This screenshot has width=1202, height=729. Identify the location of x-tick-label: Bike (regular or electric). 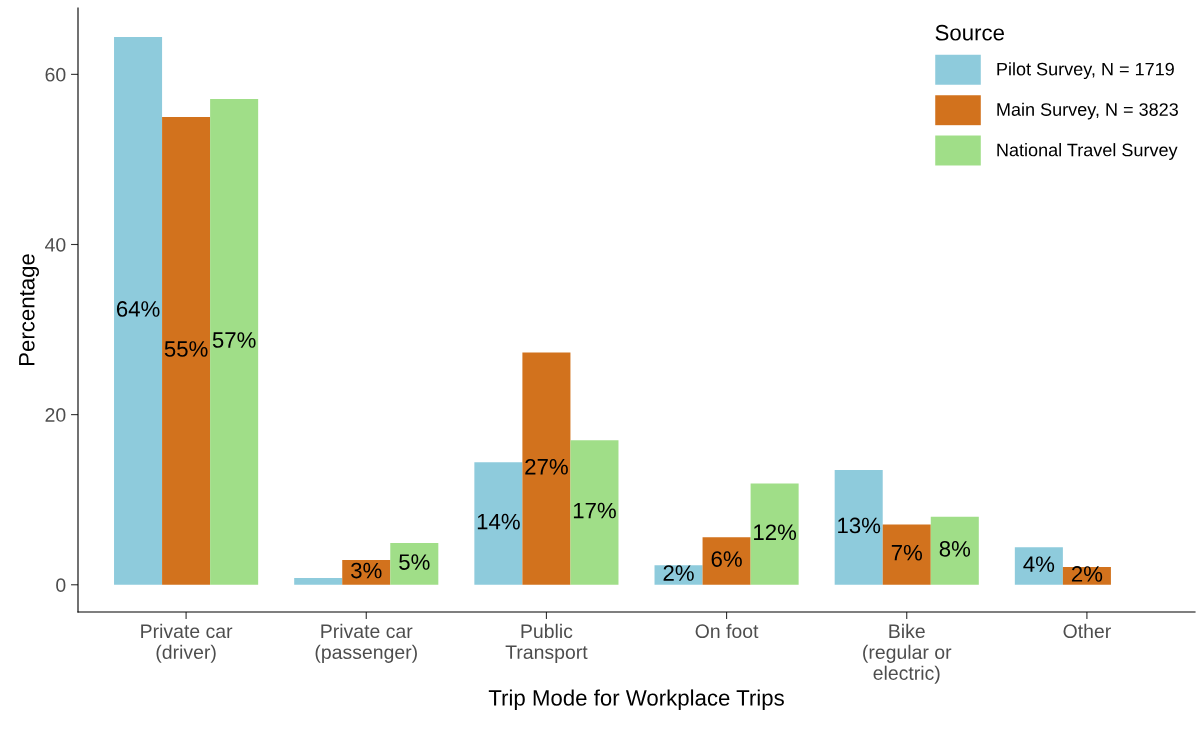
(907, 653).